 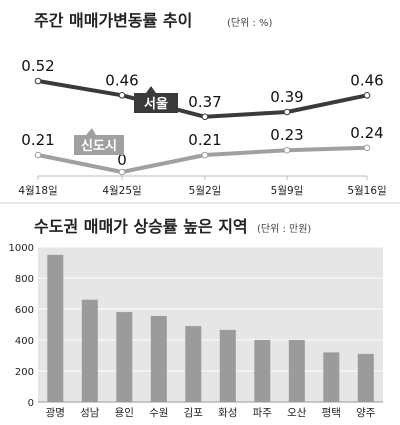 What do you see at coordinates (90, 413) in the screenshot?
I see `bar-x-tick-label: 성남` at bounding box center [90, 413].